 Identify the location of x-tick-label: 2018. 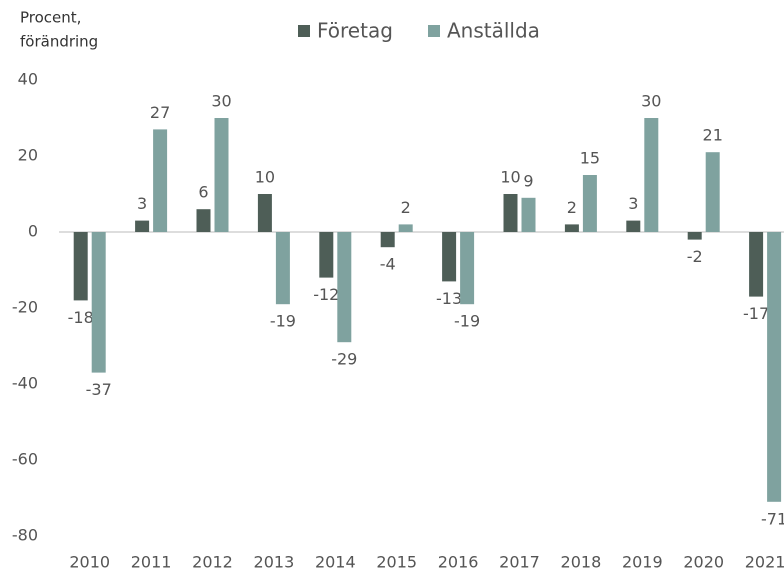
(581, 562).